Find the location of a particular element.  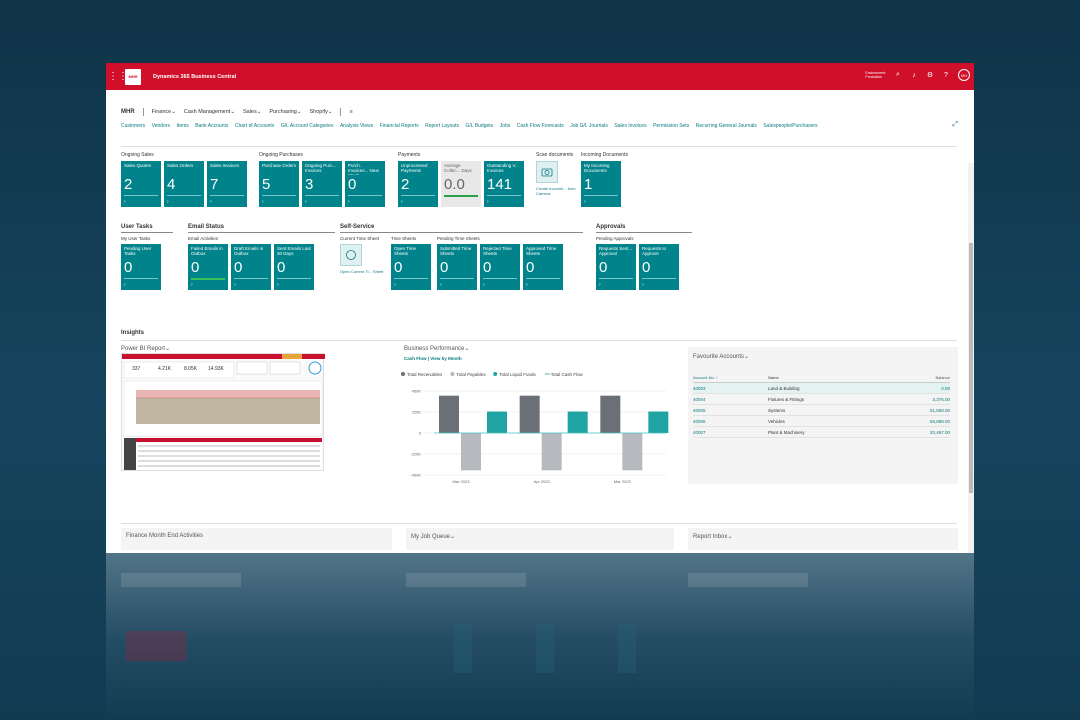

bar-receivables is located at coordinates (529, 414).